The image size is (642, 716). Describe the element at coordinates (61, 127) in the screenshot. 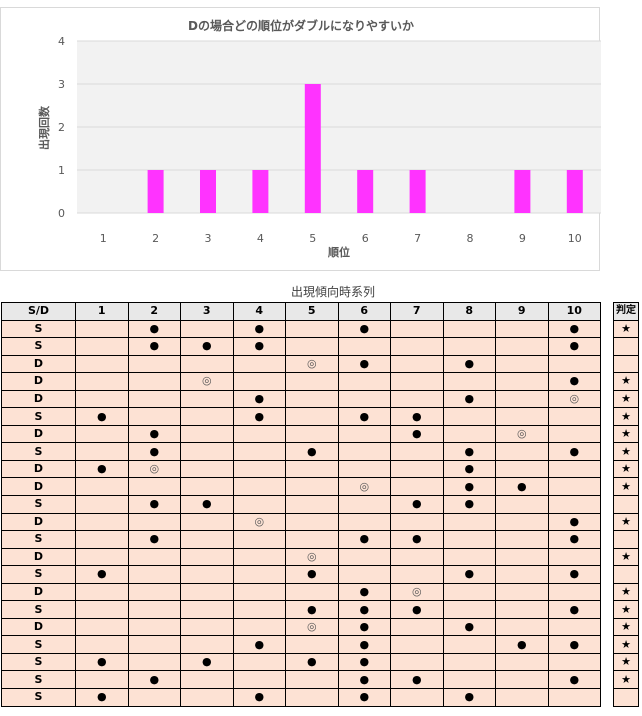

I see `y-tick-label: 2` at that location.